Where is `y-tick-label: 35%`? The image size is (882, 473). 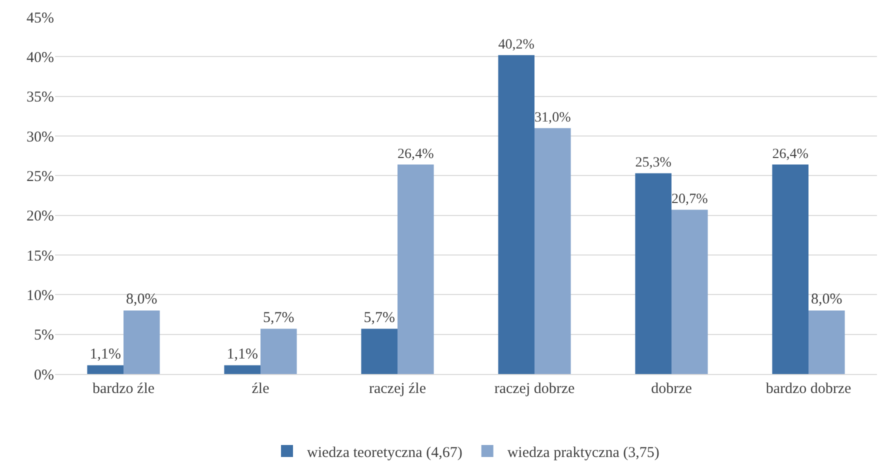 y-tick-label: 35% is located at coordinates (40, 98).